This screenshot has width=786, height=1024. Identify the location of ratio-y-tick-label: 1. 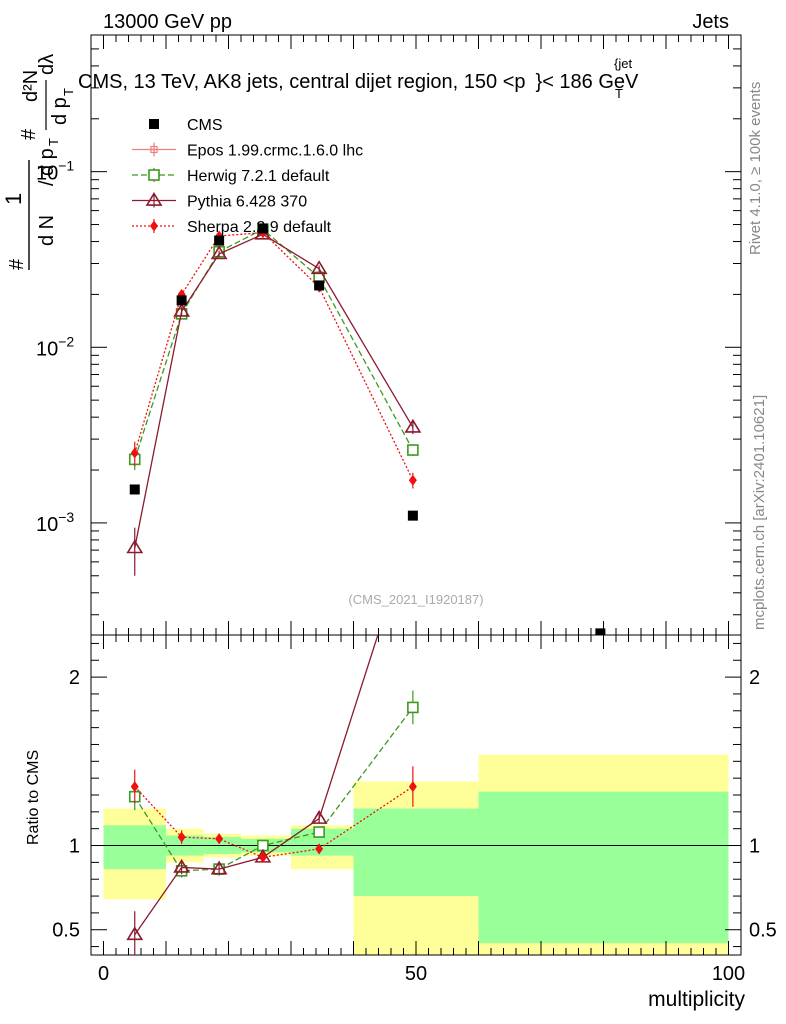
(74, 847).